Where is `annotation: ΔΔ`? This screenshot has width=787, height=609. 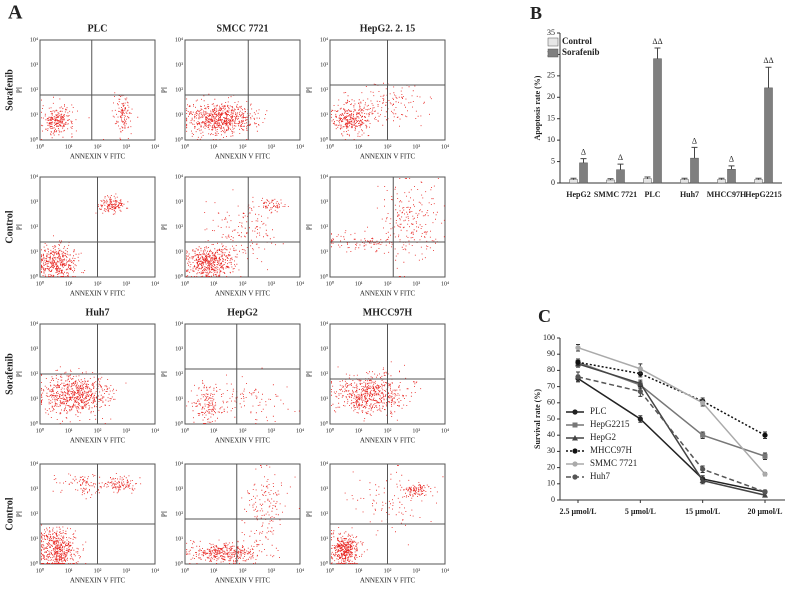
annotation: ΔΔ is located at coordinates (657, 41).